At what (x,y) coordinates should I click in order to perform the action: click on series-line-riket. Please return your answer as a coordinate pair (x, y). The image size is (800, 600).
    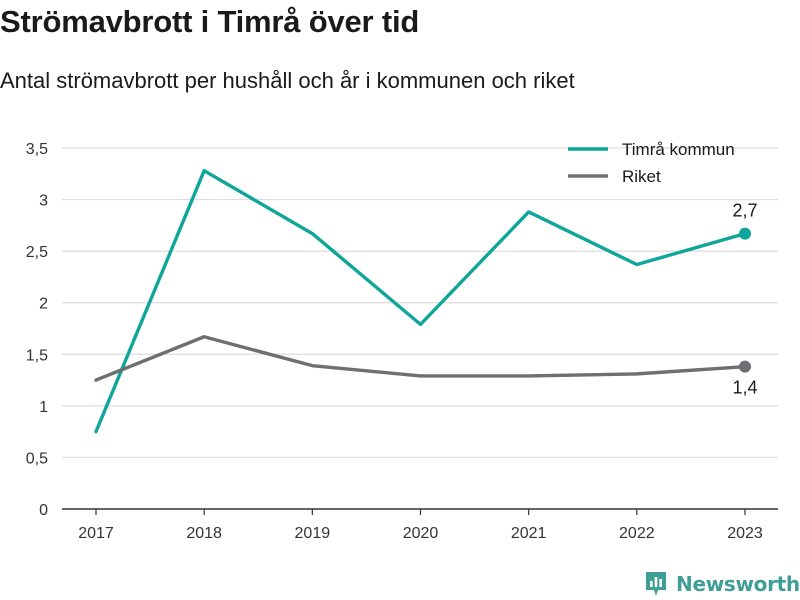
    Looking at the image, I should click on (420, 358).